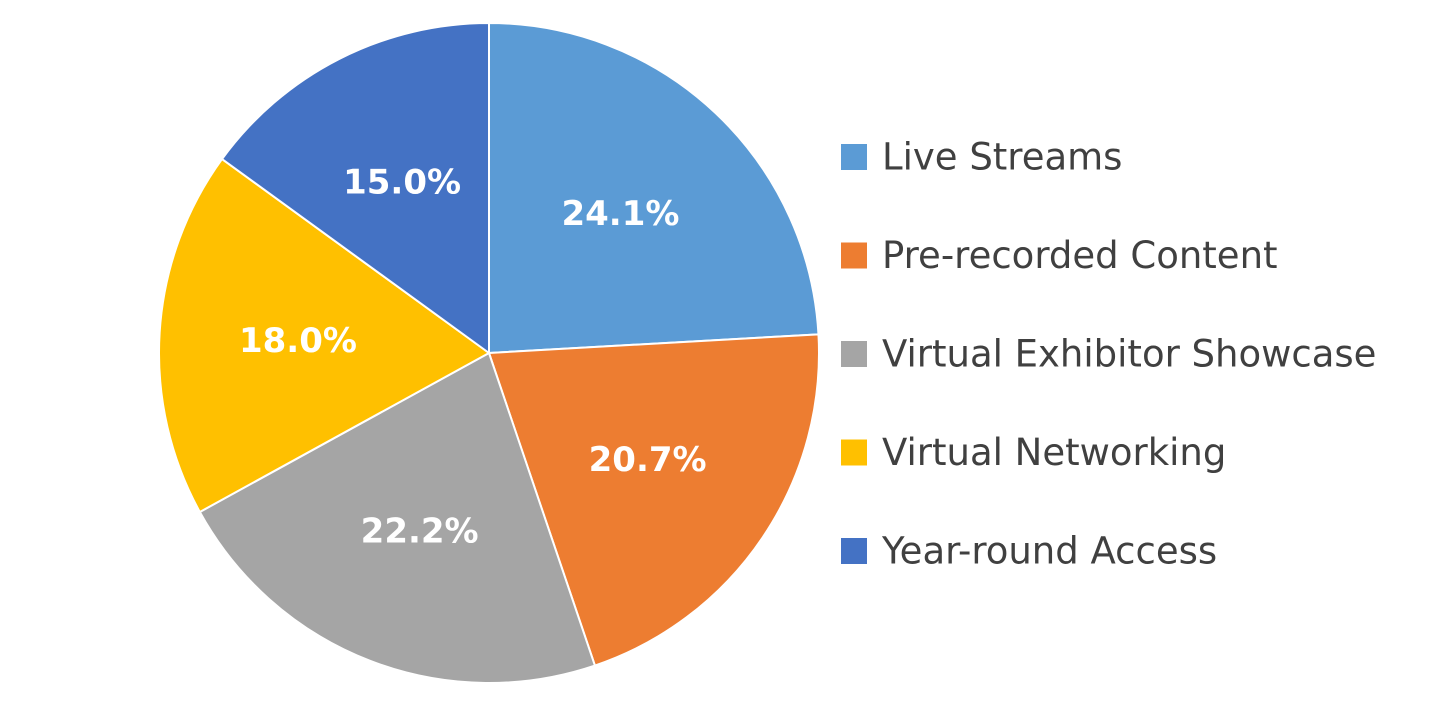  I want to click on data-label-year-round-access: 15.0%, so click(402, 182).